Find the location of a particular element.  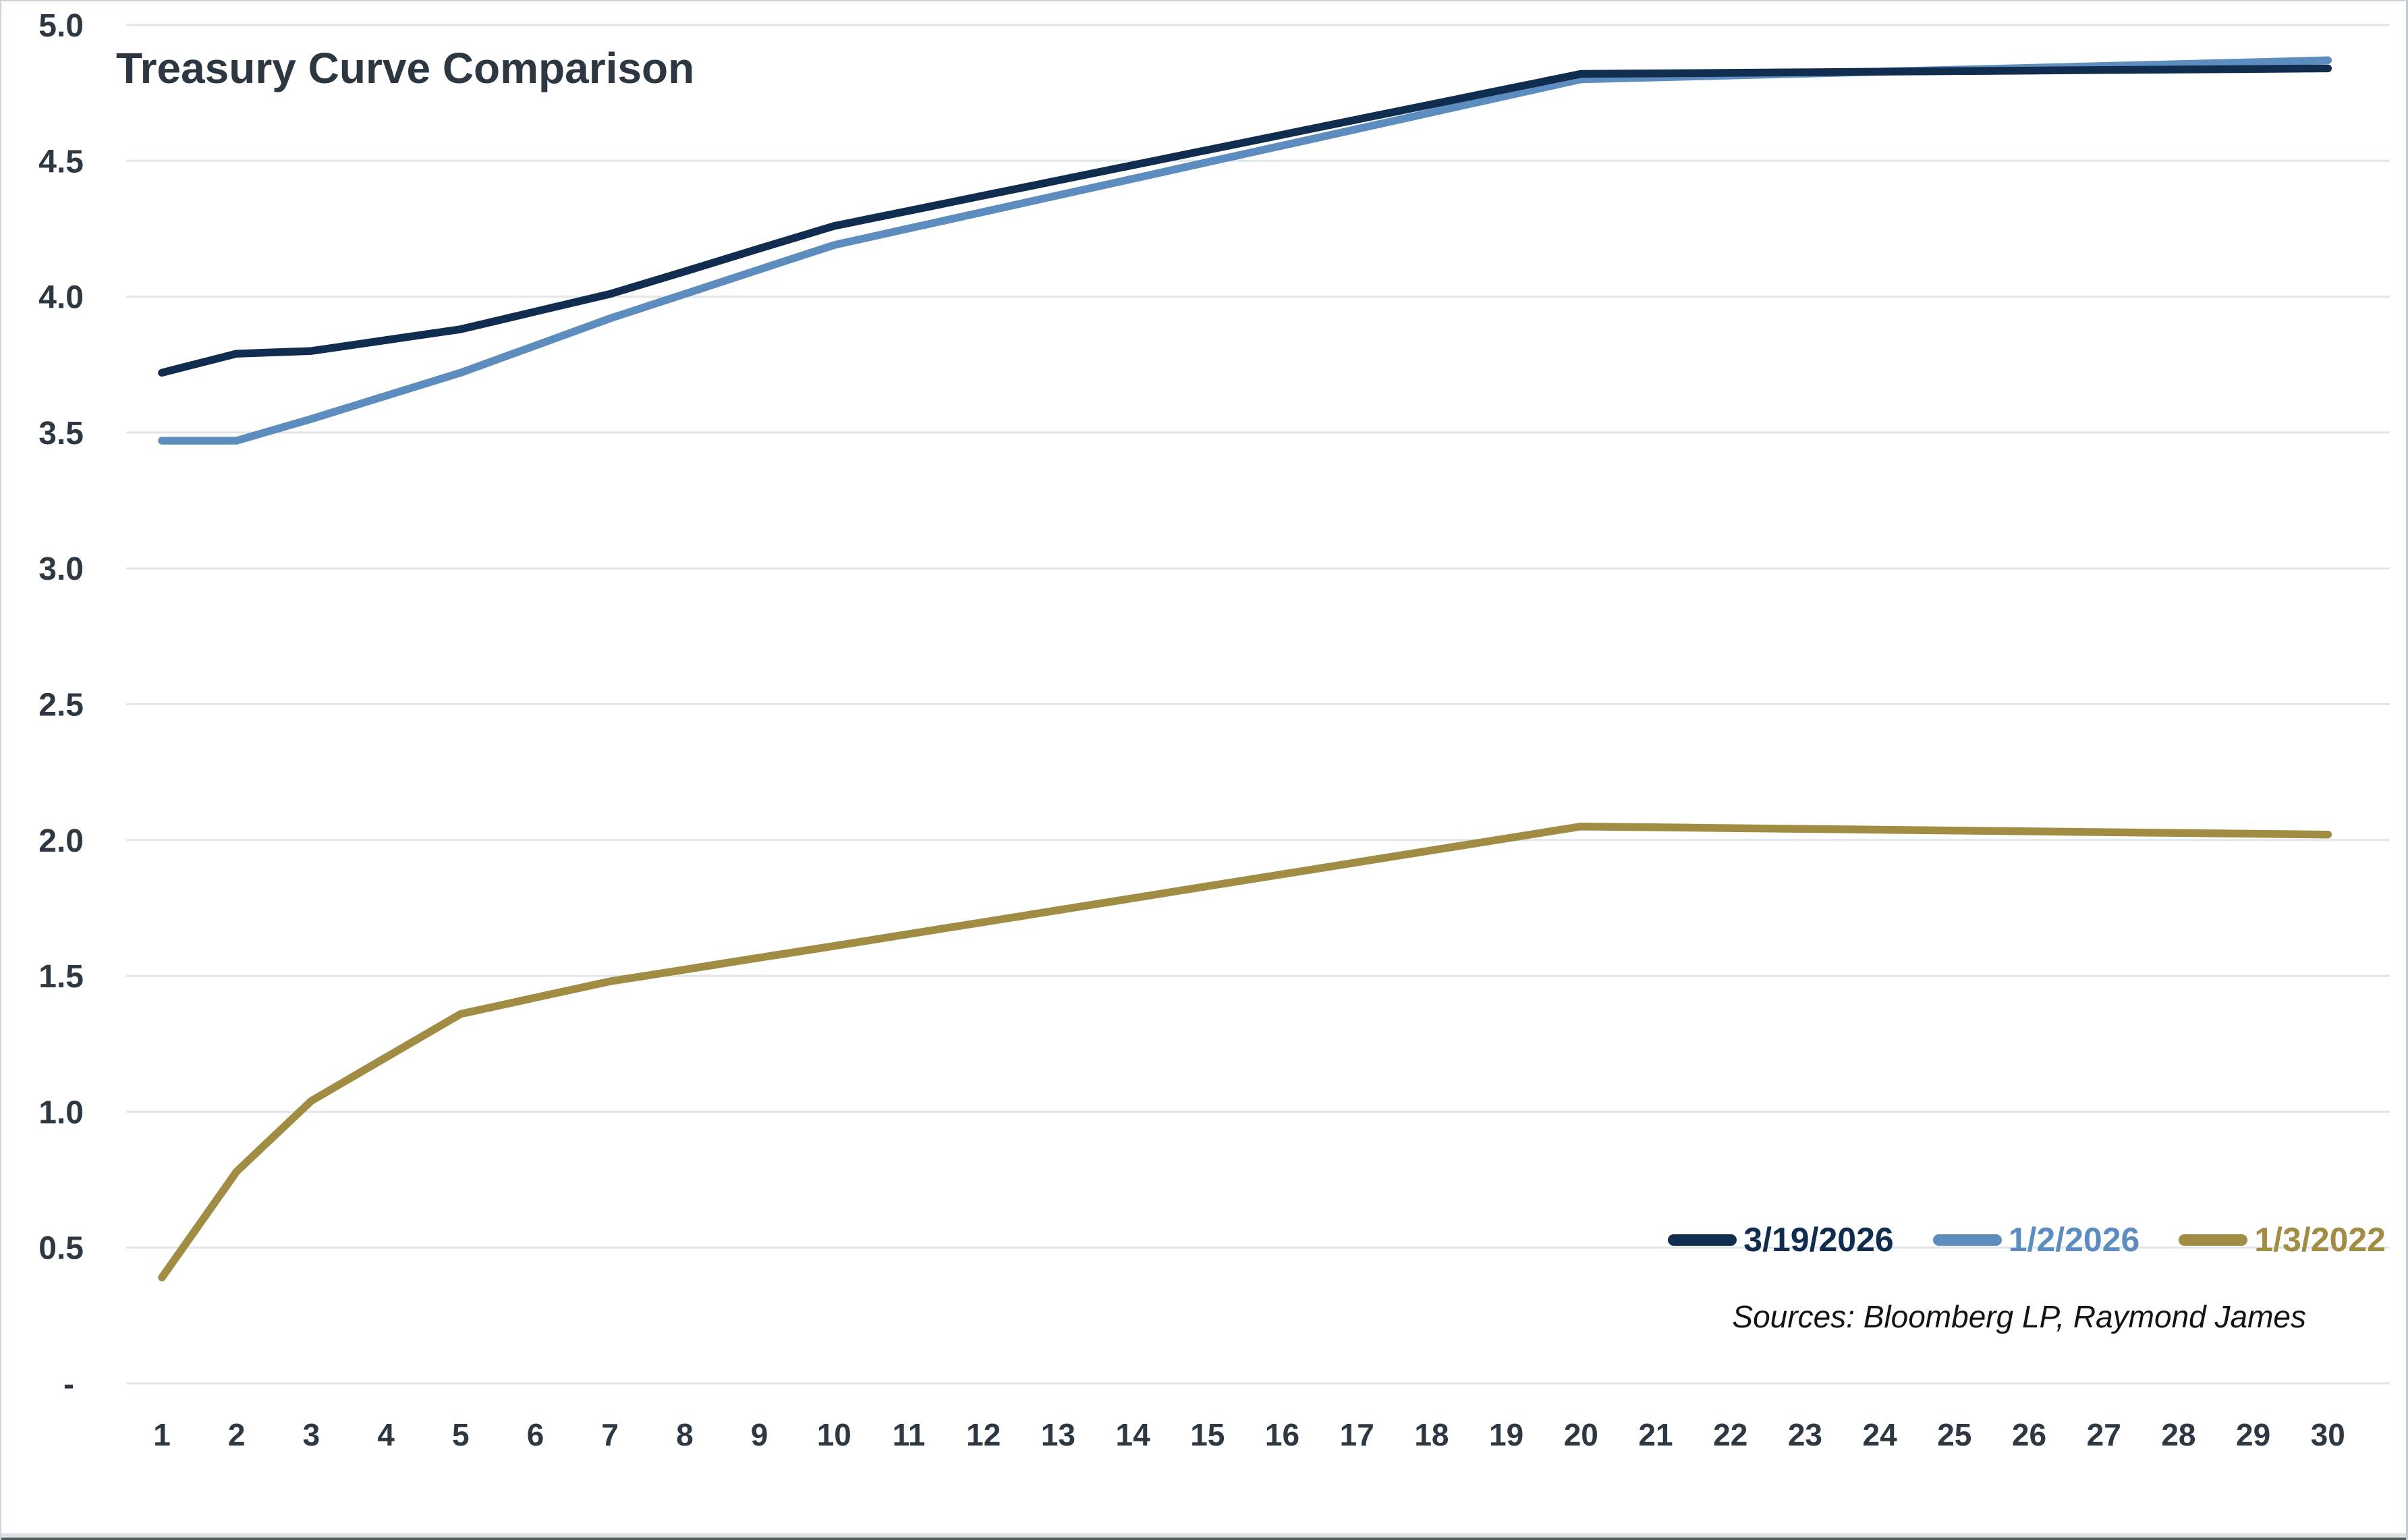

x-axis-tick-label-1: 1 is located at coordinates (162, 1434).